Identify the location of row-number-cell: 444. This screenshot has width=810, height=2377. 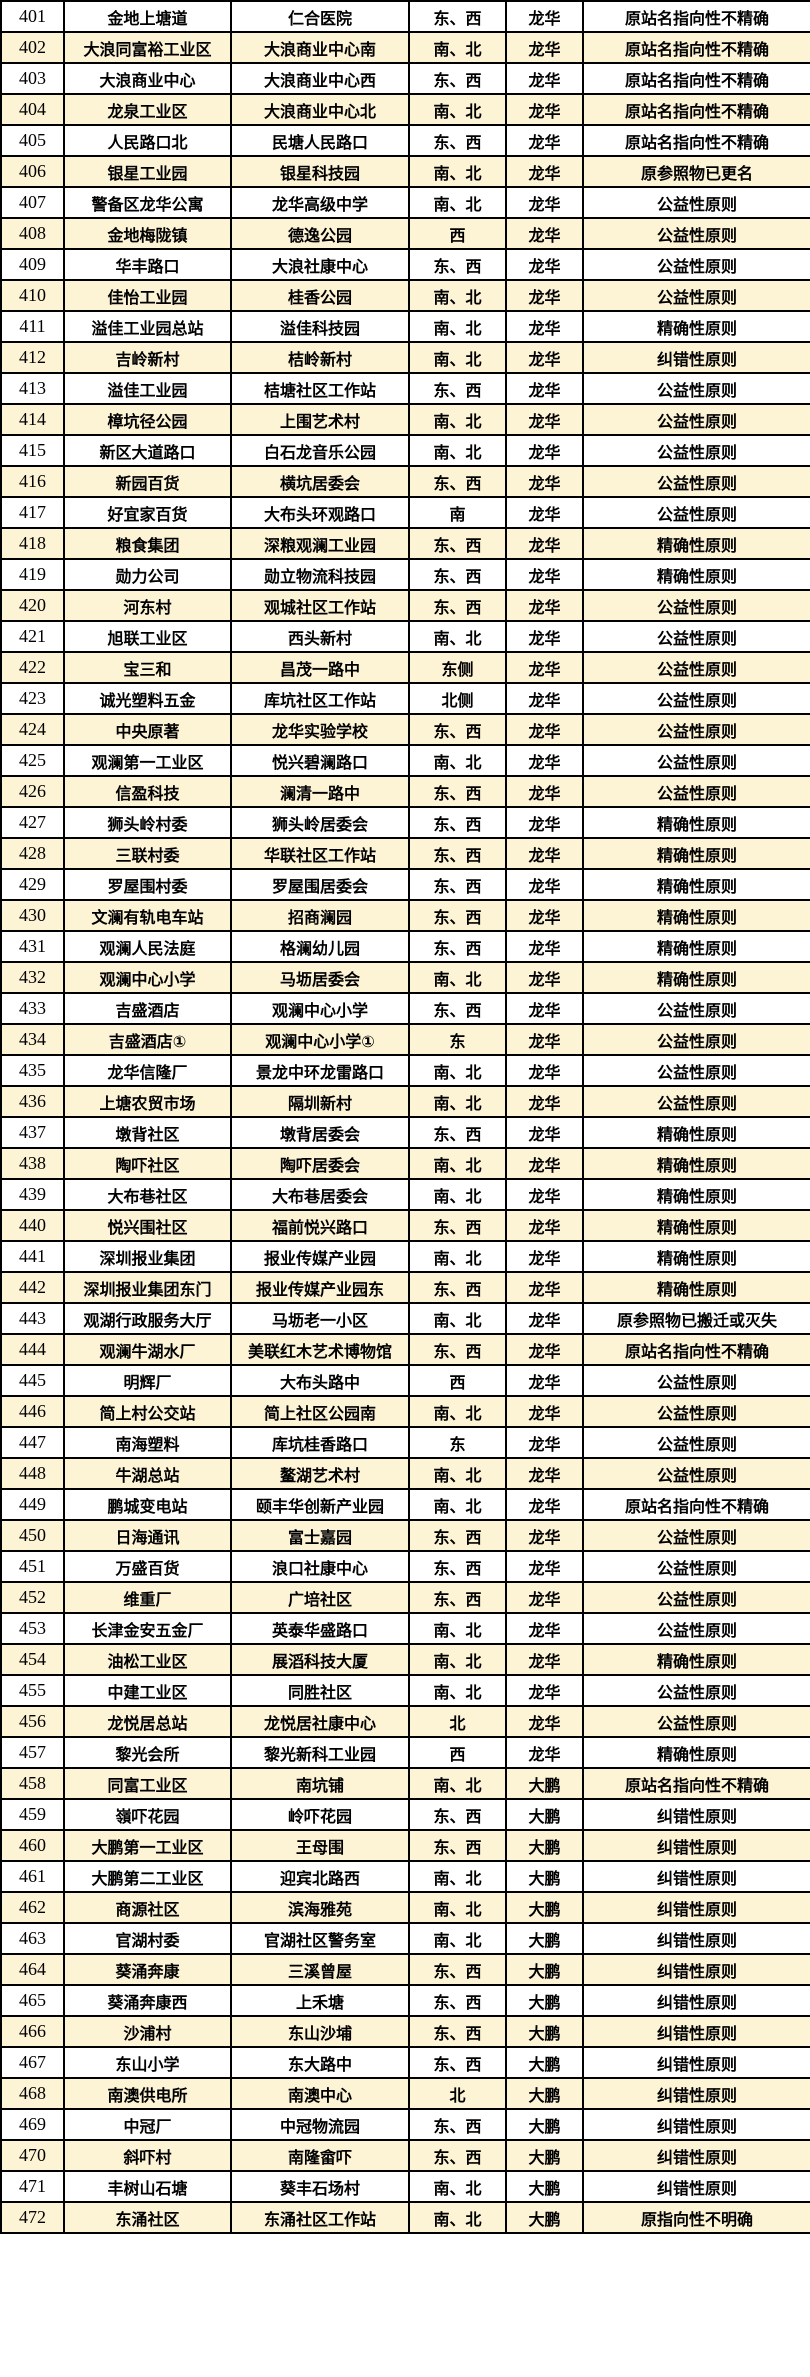
(32, 1349).